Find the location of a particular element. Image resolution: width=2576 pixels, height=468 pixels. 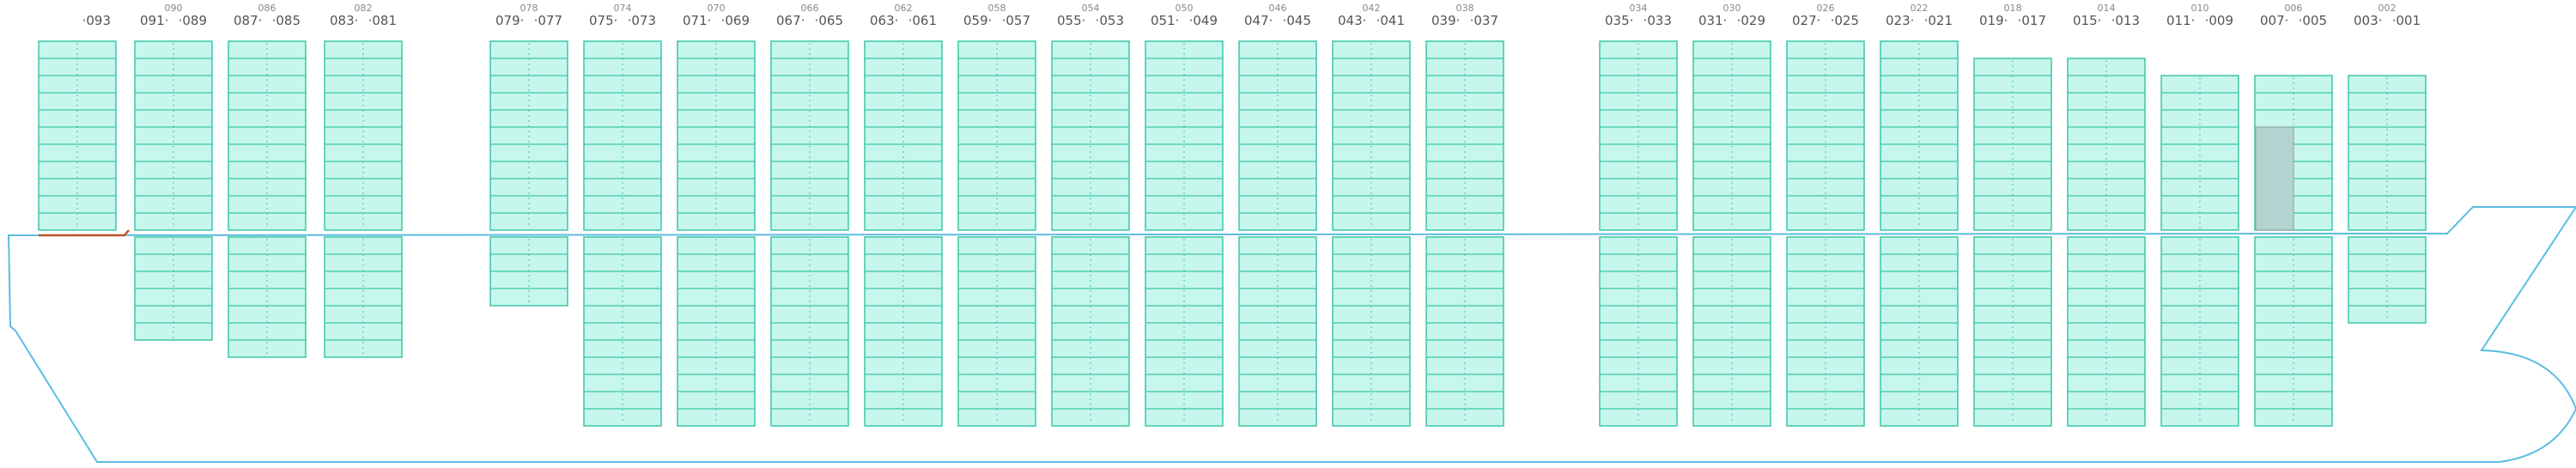

mooring-line is located at coordinates (85, 233).